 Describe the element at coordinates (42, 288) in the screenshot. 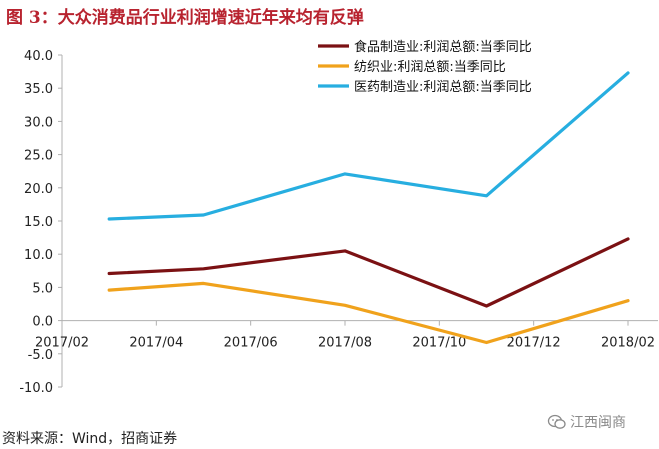

I see `y-tick-label: 5.0` at that location.